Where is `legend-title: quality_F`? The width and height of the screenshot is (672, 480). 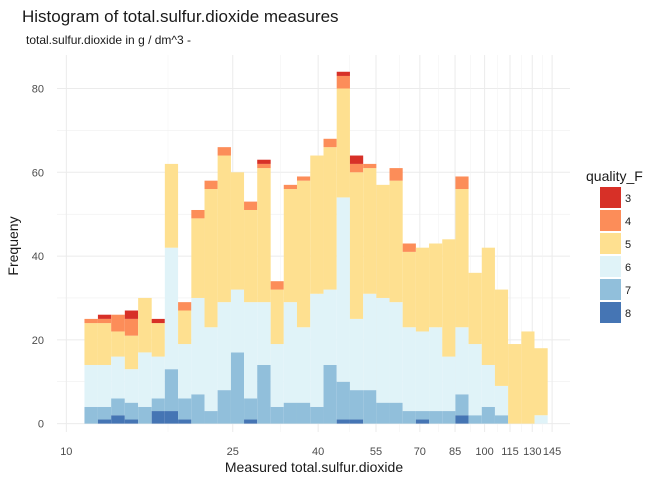
legend-title: quality_F is located at coordinates (614, 176).